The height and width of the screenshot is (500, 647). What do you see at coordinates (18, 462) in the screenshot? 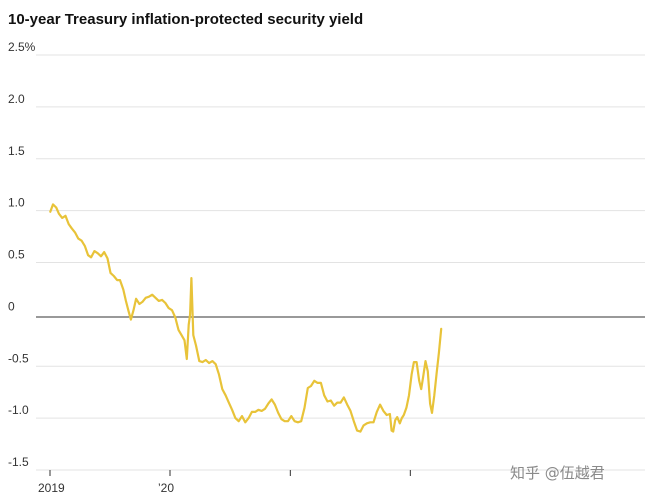
I see `y-tick-label: -1.5` at bounding box center [18, 462].